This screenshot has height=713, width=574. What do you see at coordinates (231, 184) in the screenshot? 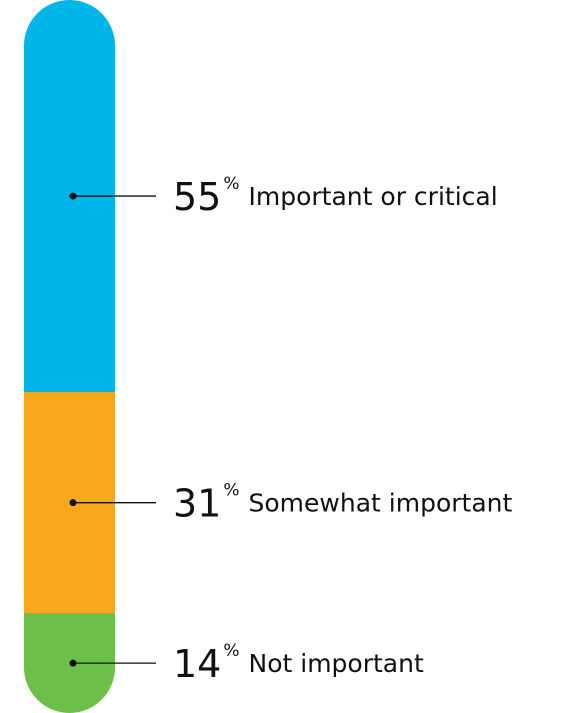
I see `percent-sign-important-or-critical: %` at bounding box center [231, 184].